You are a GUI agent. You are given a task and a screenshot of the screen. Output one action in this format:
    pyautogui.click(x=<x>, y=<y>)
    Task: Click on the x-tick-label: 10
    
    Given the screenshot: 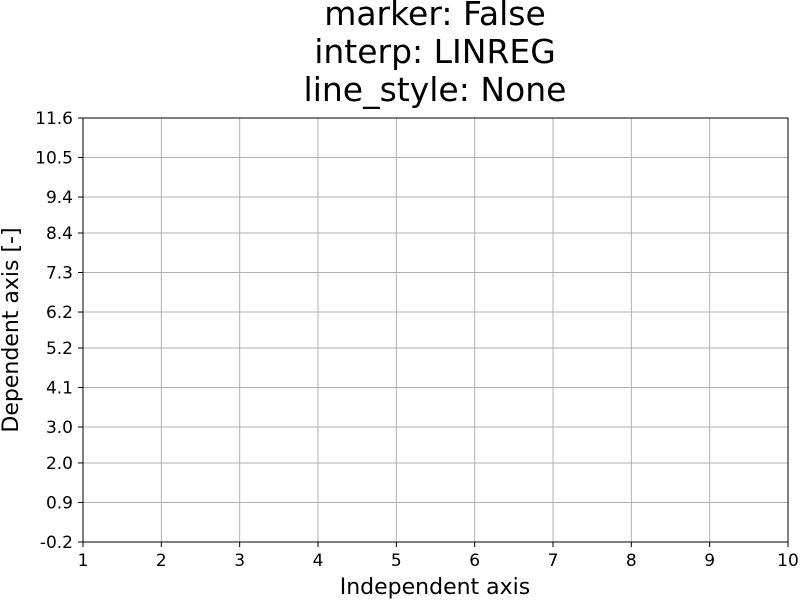 What is the action you would take?
    pyautogui.click(x=788, y=561)
    